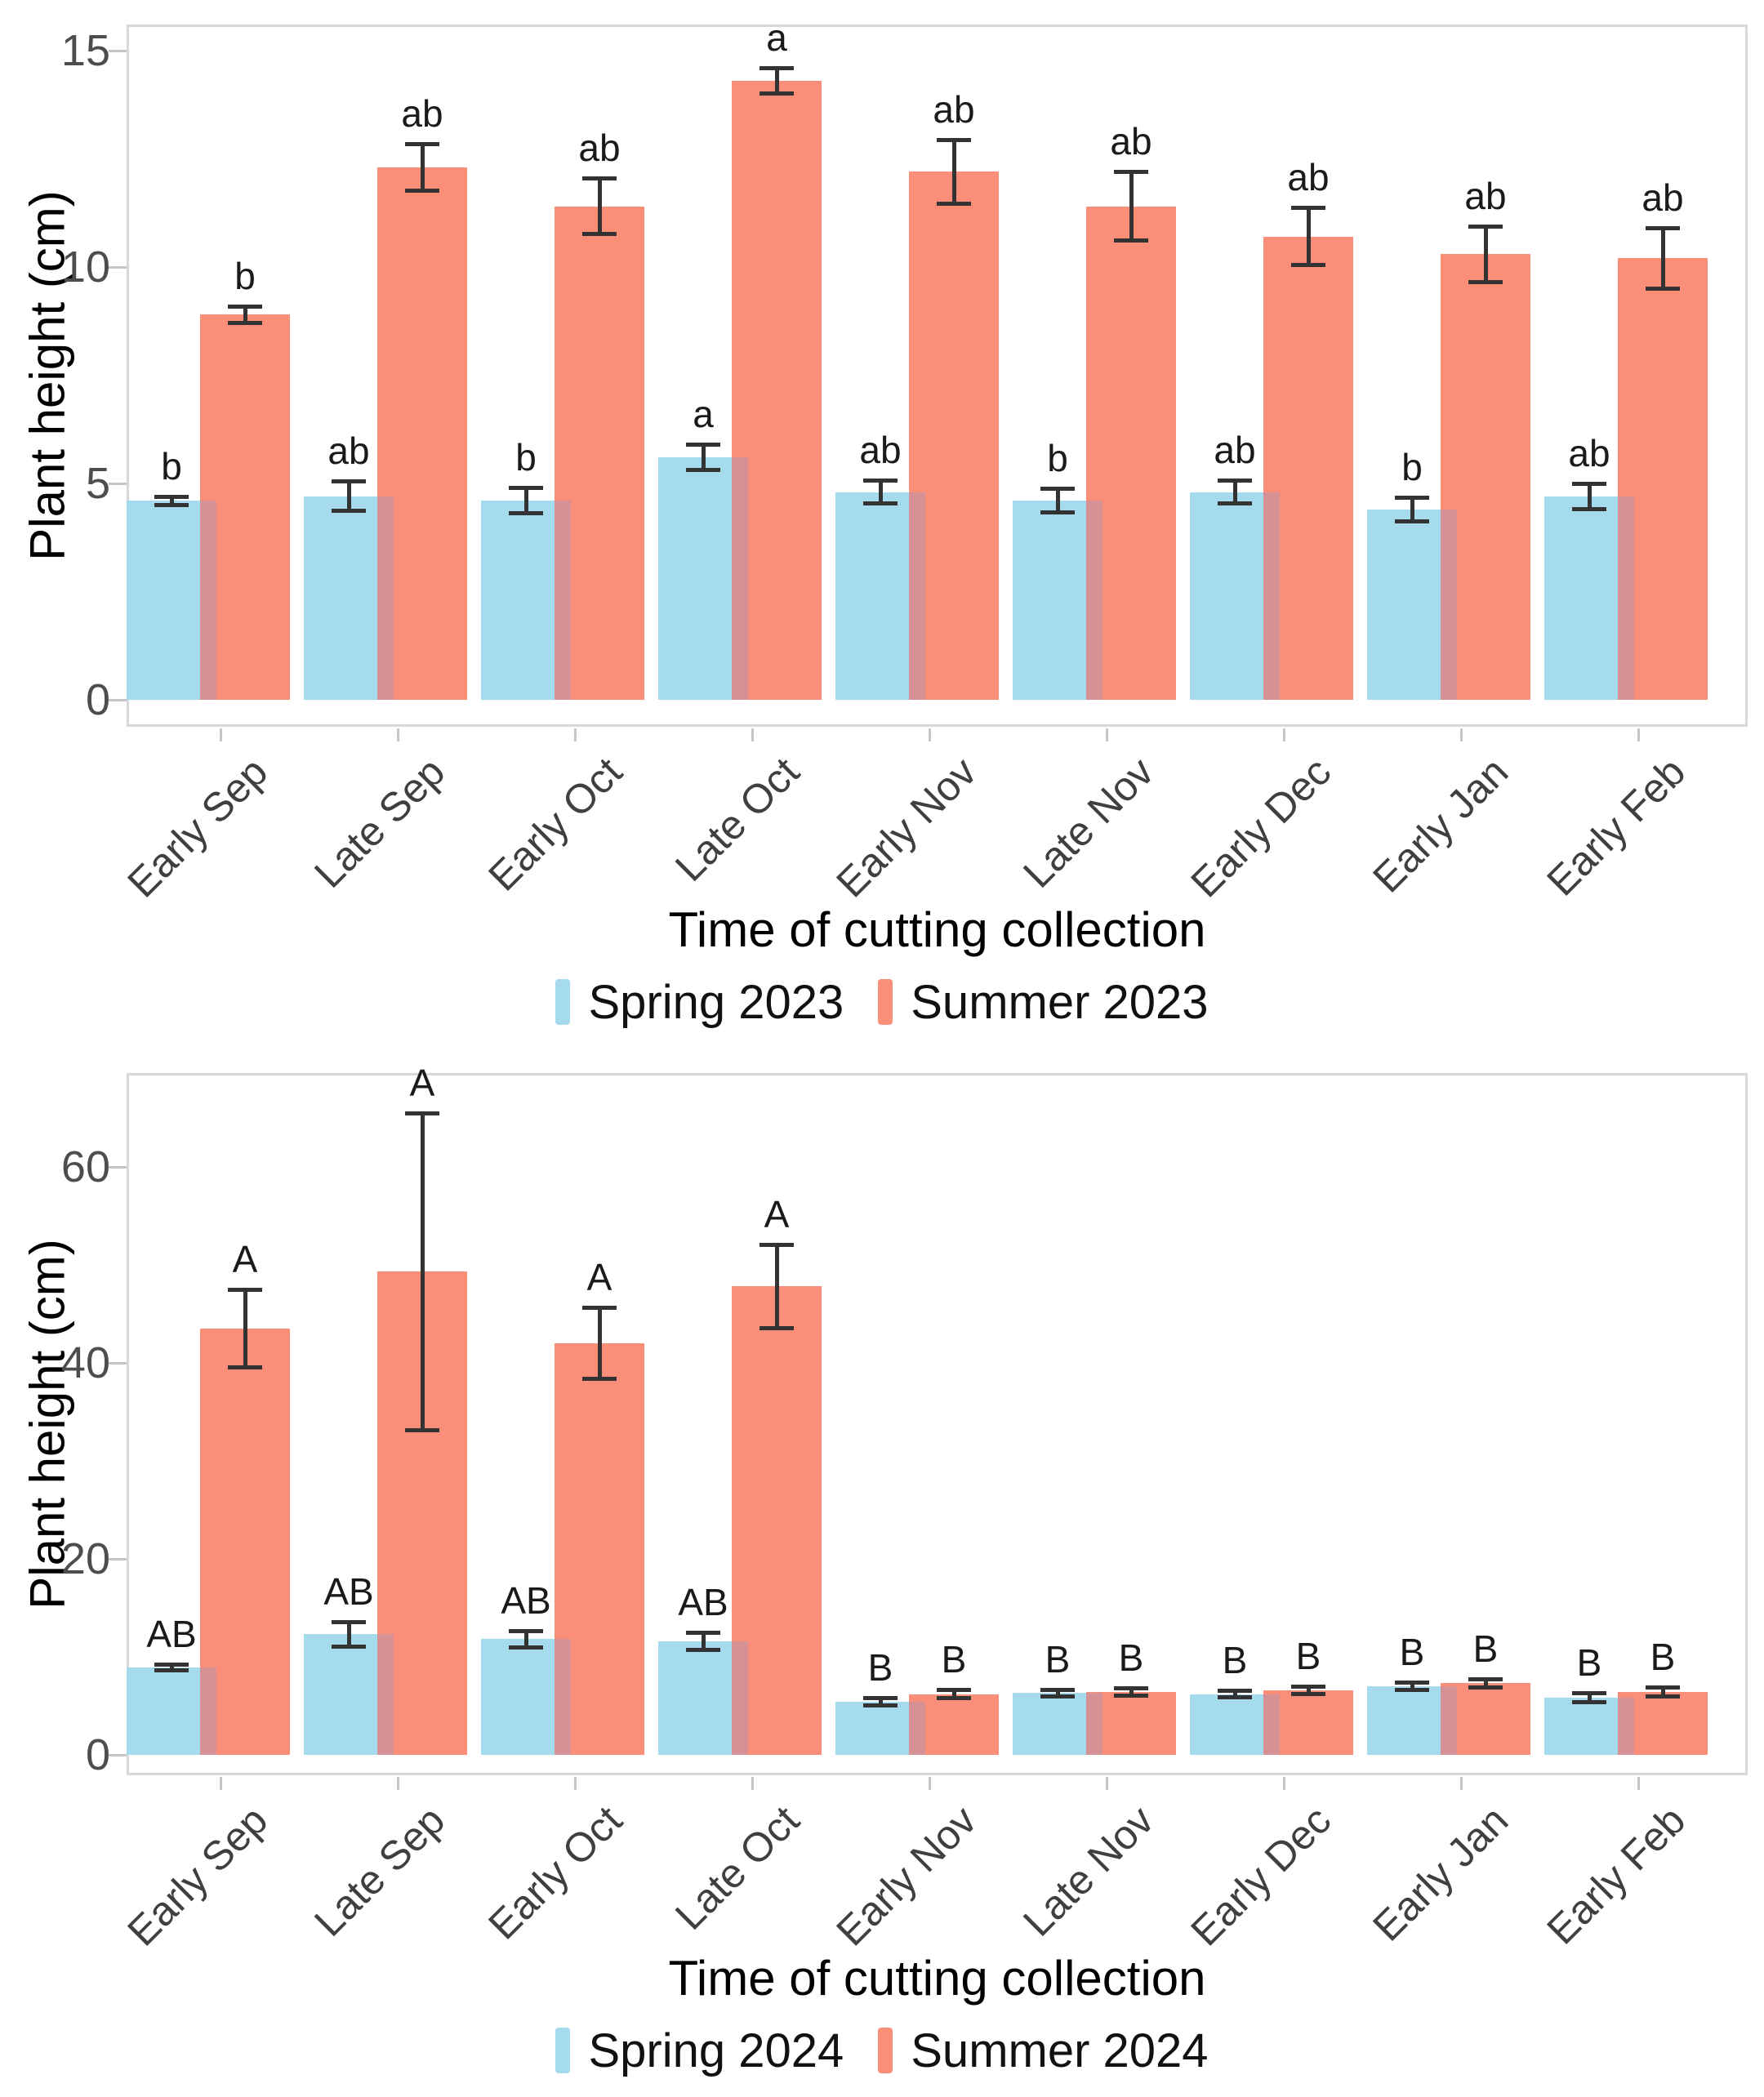 This screenshot has height=2097, width=1764. What do you see at coordinates (97, 1754) in the screenshot?
I see `y-tick-label: 0` at bounding box center [97, 1754].